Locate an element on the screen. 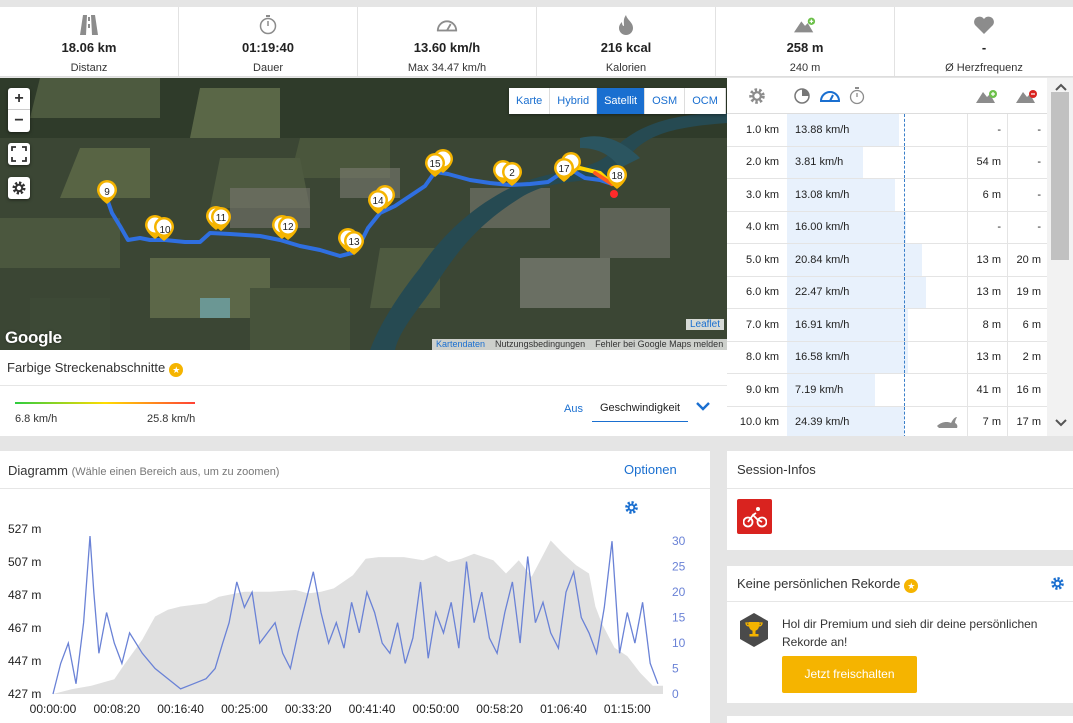  segment-metric-select: Geschwindigkeit is located at coordinates (640, 409).